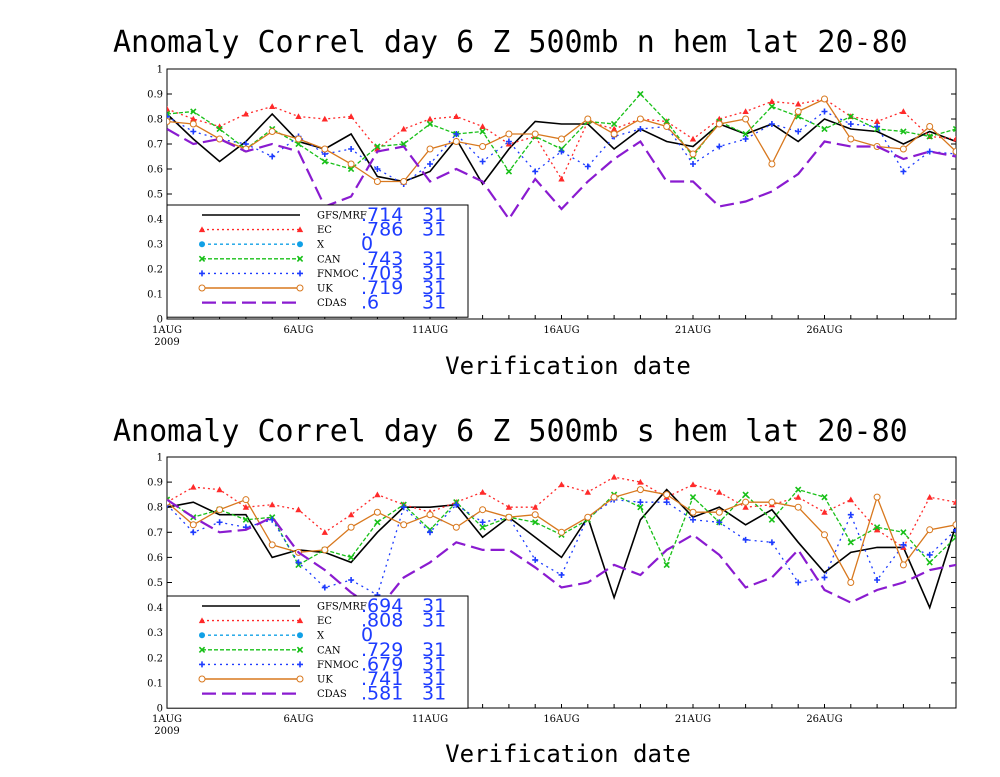  I want to click on y-tick-label: 0.3, so click(155, 245).